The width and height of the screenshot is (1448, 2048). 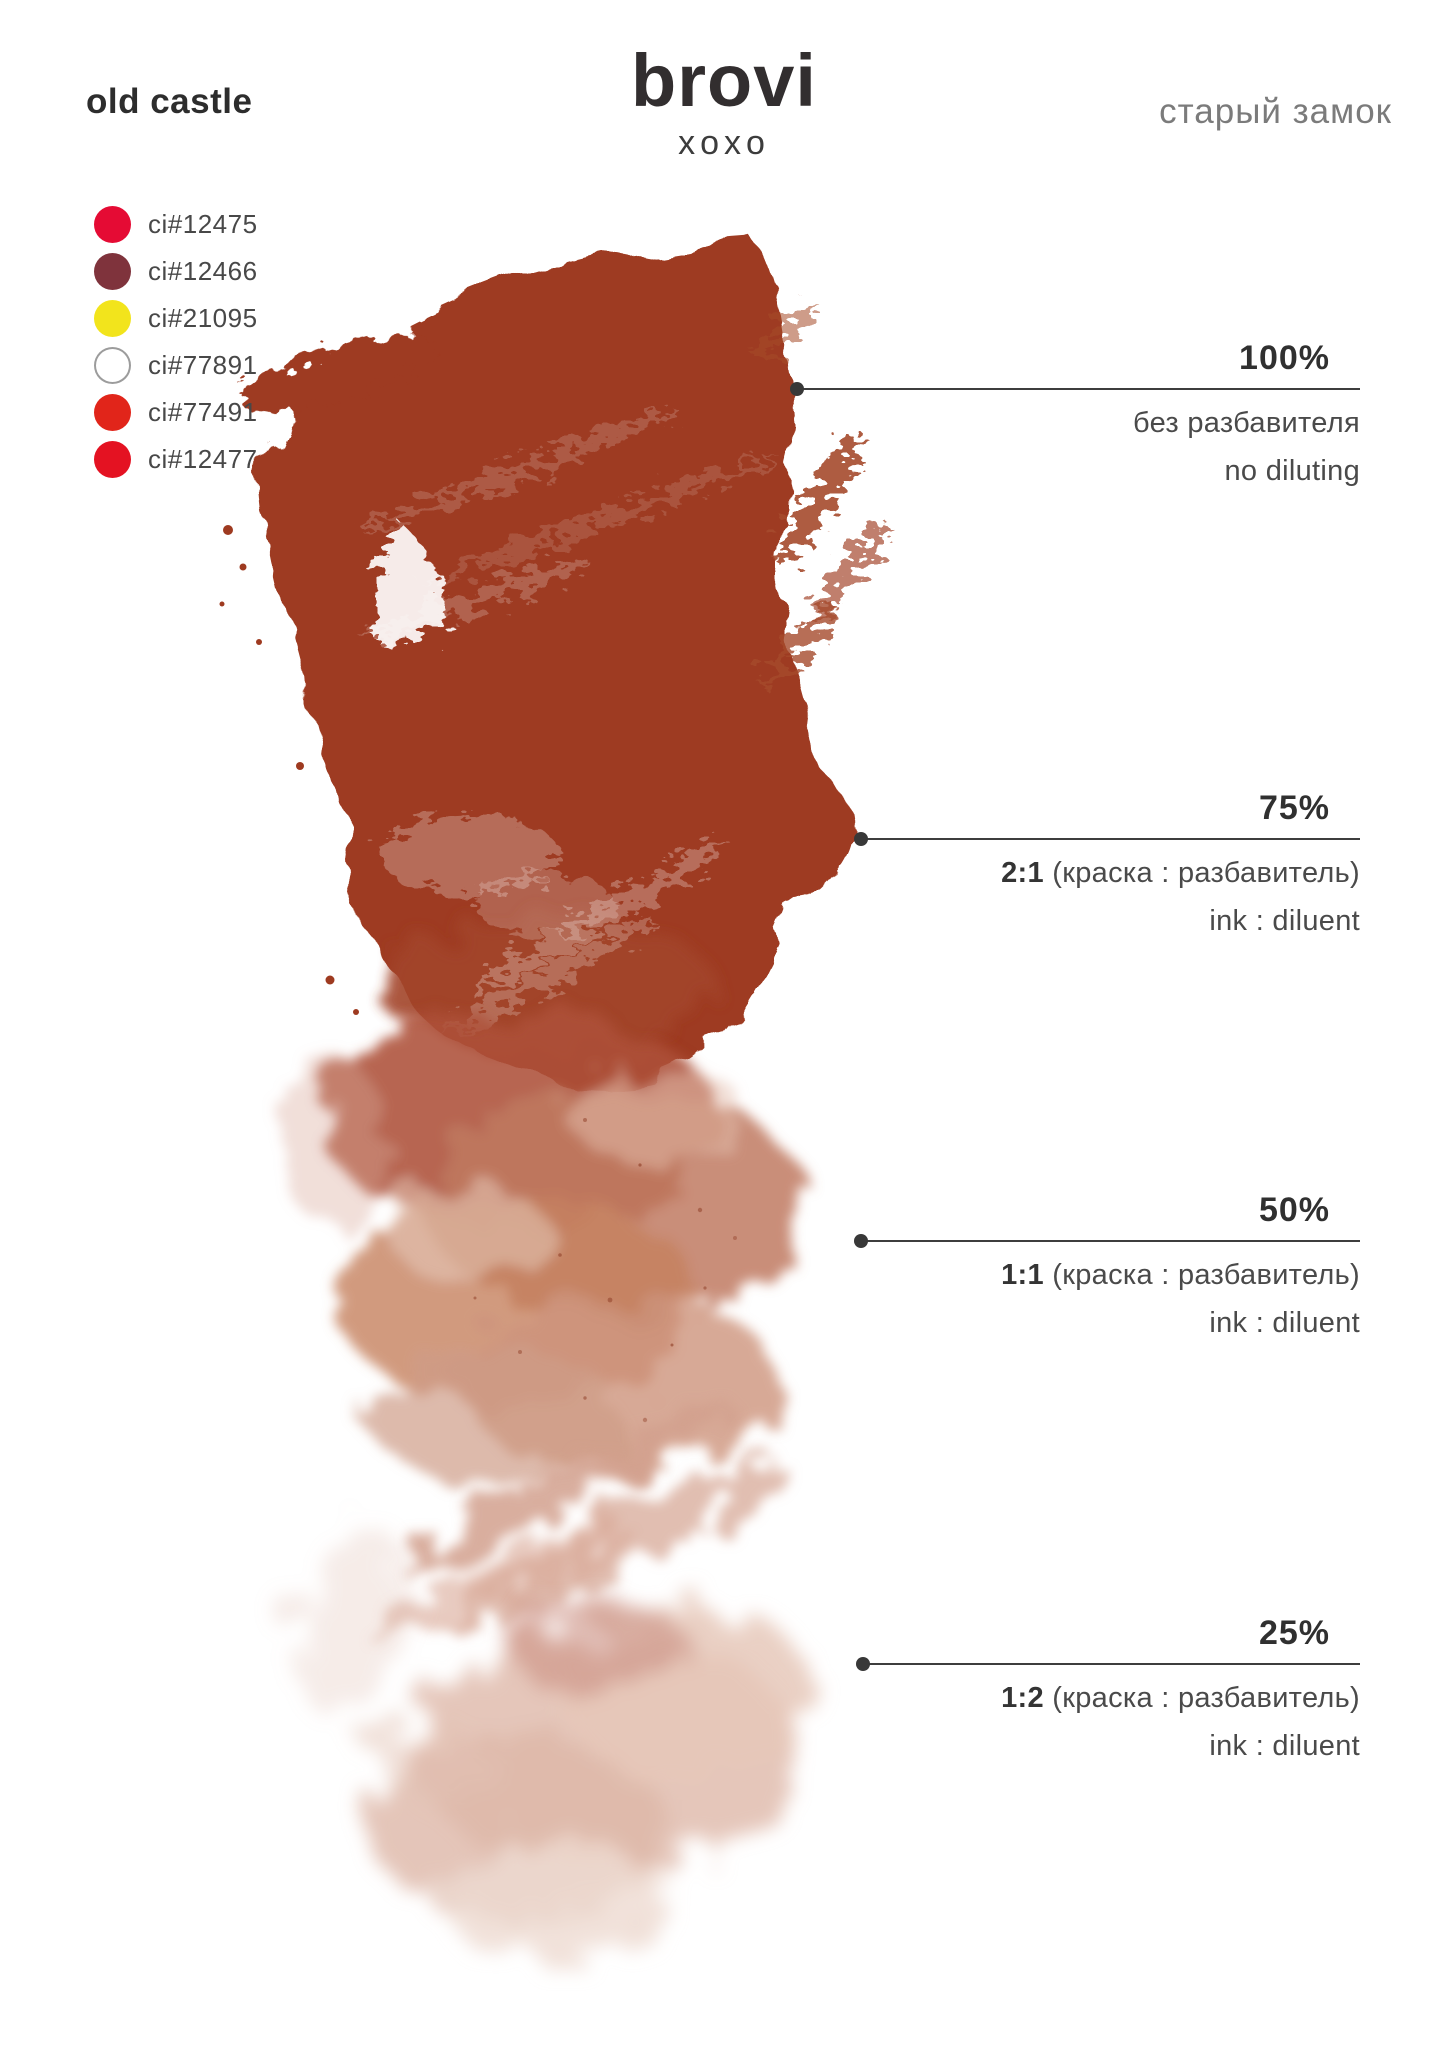 What do you see at coordinates (1292, 470) in the screenshot?
I see `dilution-label-en: no diluting` at bounding box center [1292, 470].